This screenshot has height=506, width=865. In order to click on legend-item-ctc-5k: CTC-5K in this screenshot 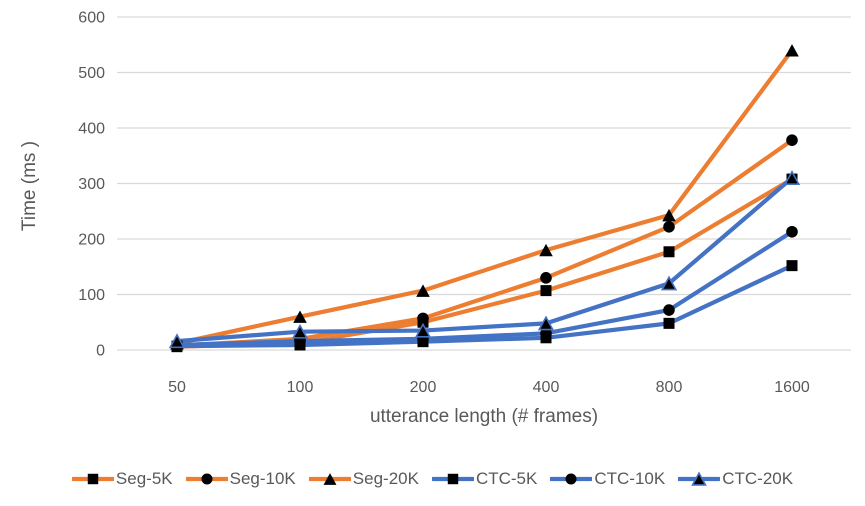, I will do `click(484, 479)`.